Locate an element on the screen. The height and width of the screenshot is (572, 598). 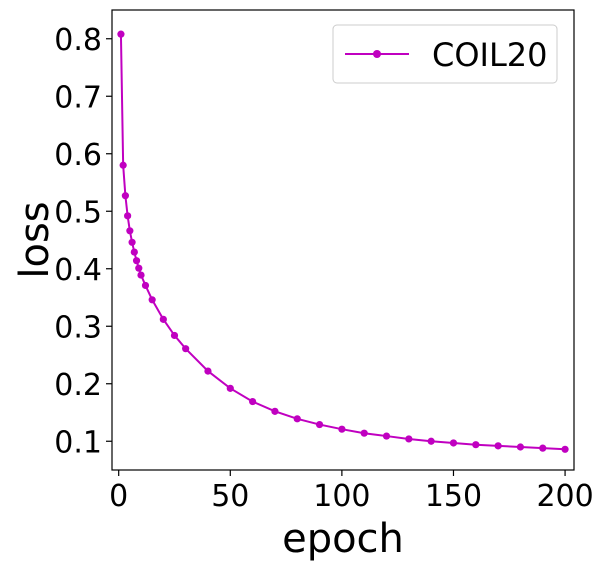
x-tick-label: 150 is located at coordinates (453, 496).